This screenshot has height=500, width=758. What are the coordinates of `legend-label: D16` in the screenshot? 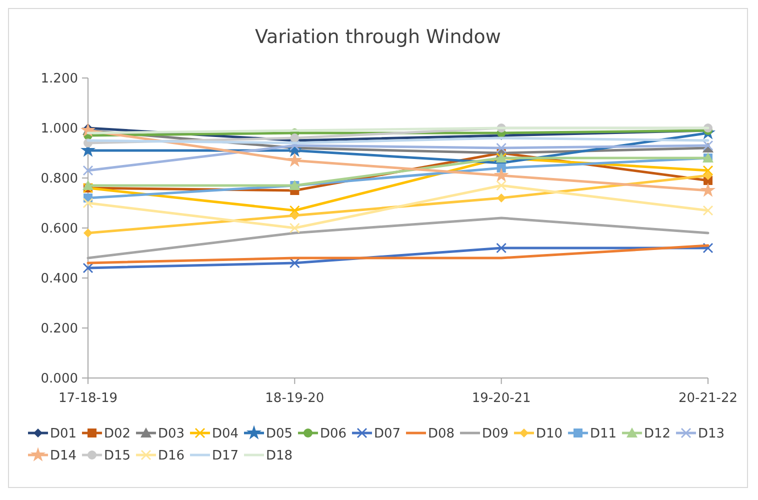 It's located at (171, 456).